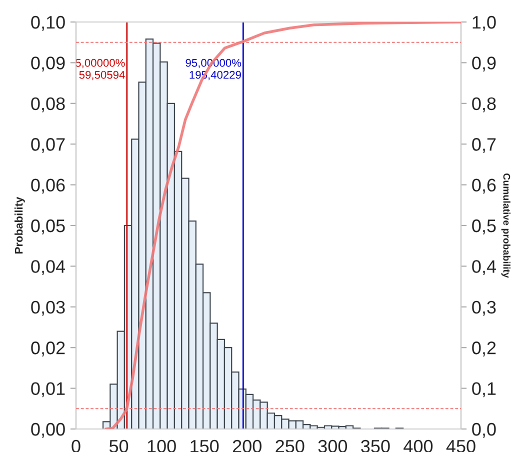 This screenshot has width=519, height=452. I want to click on y-tick-label: 0,04, so click(48, 268).